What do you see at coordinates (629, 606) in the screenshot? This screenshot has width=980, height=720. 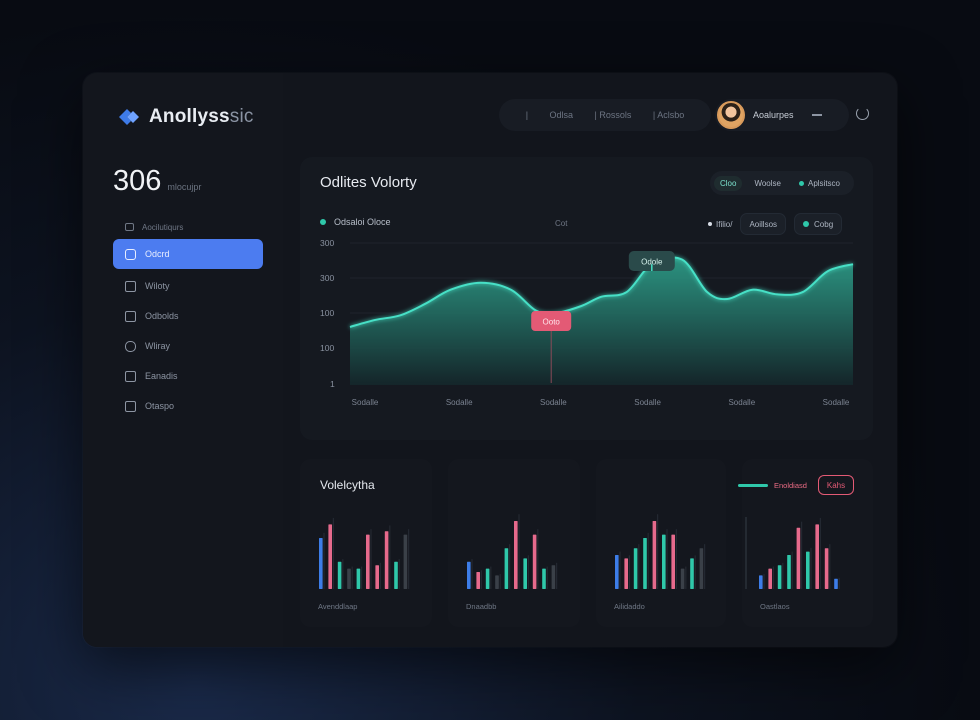 I see `mini-chart-label: Ailidaddo` at bounding box center [629, 606].